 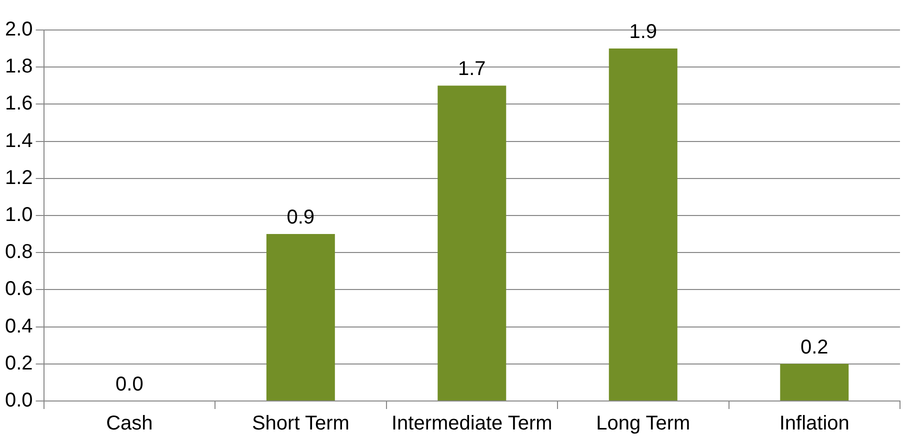 What do you see at coordinates (18, 326) in the screenshot?
I see `y-tick-label: 0.4` at bounding box center [18, 326].